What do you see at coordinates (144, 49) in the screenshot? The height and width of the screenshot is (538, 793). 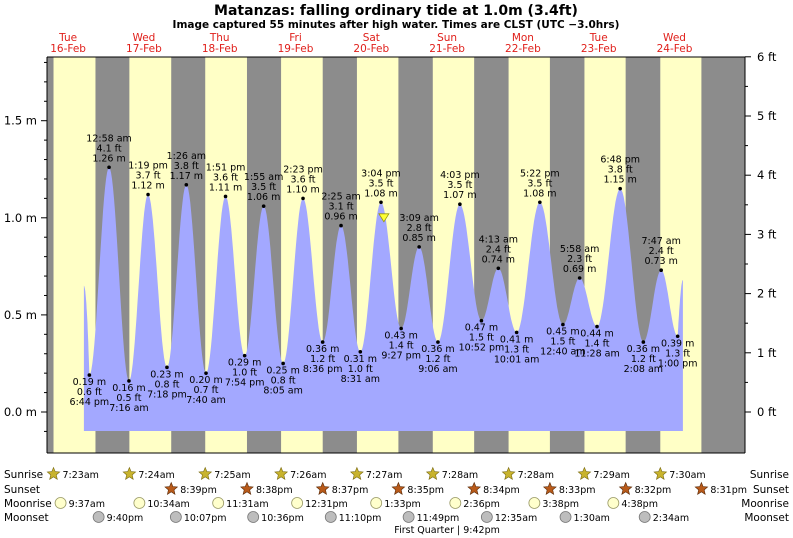 I see `day-date-label: 17-Feb` at bounding box center [144, 49].